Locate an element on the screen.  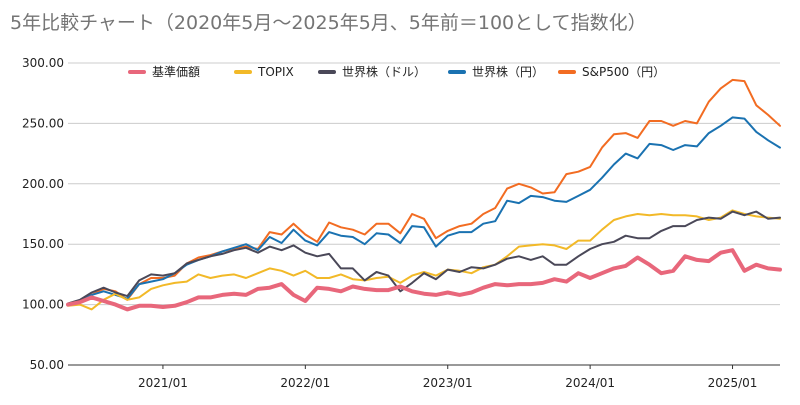
legend-item: 基準価額 is located at coordinates (164, 71).